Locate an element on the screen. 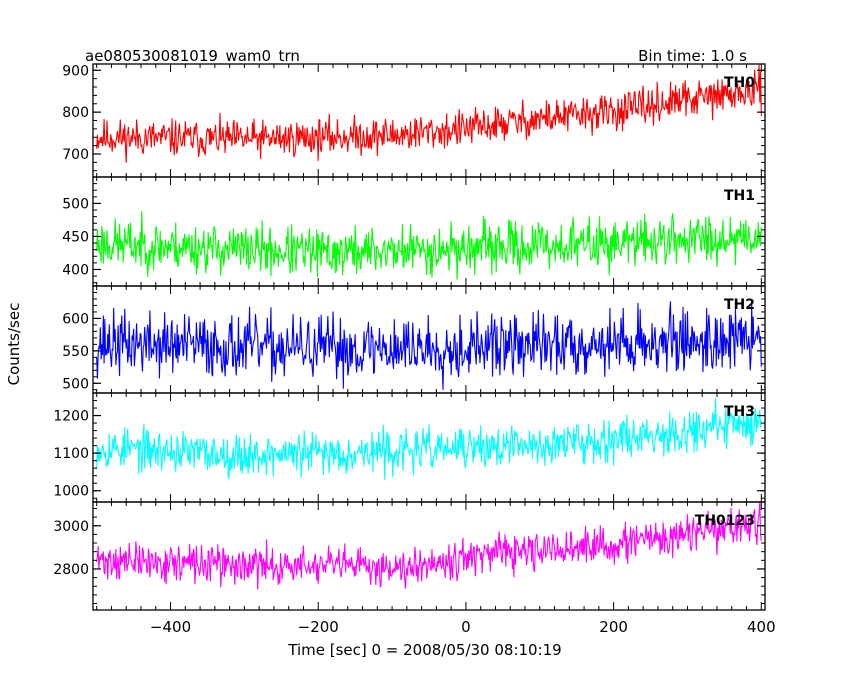 Image resolution: width=850 pixels, height=680 pixels. x-tick-label: 200 is located at coordinates (613, 627).